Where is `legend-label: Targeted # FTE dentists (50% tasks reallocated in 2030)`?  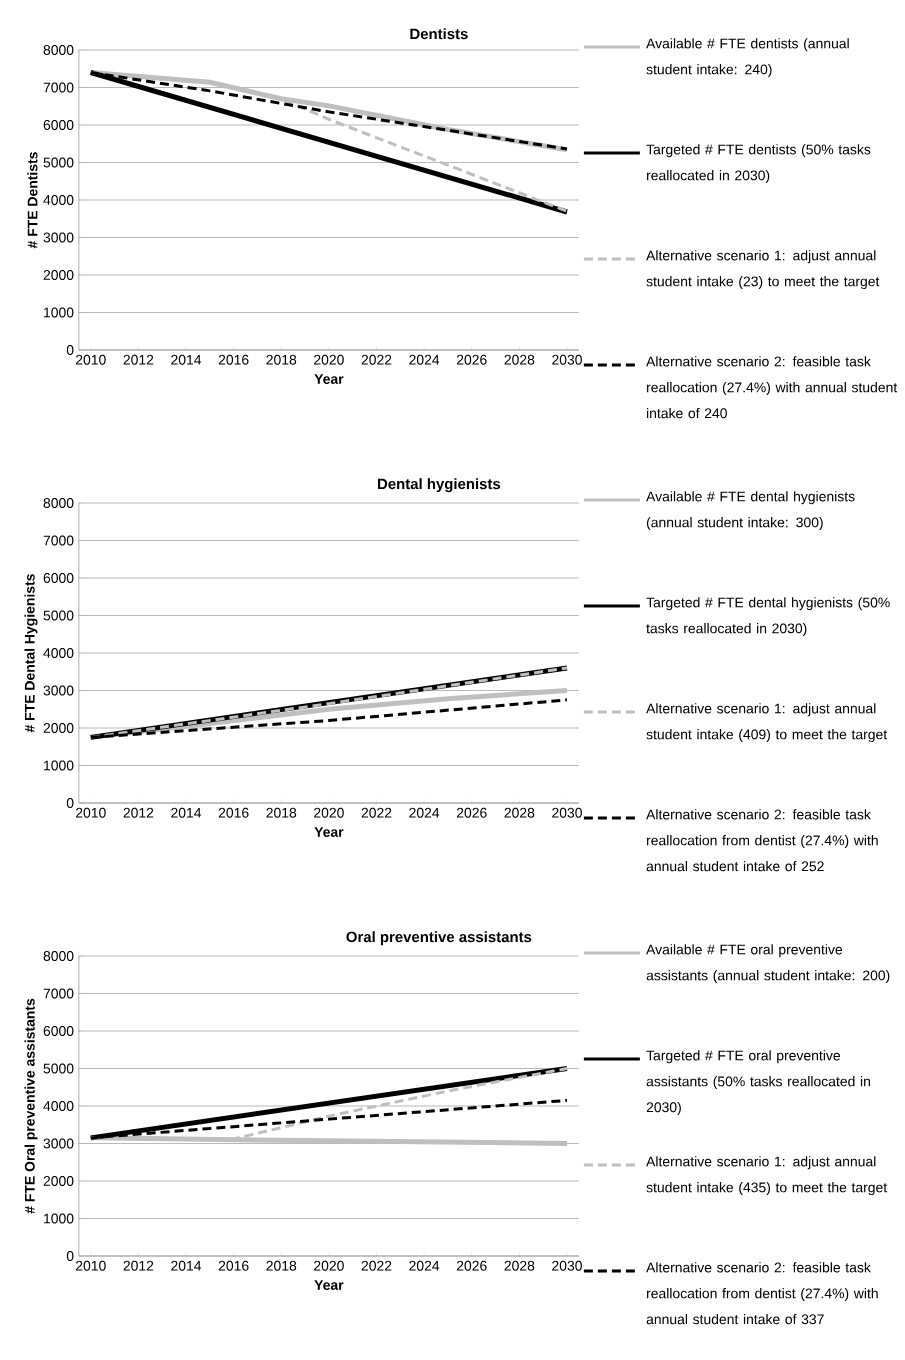
legend-label: Targeted # FTE dentists (50% tasks reallocated in 2030) is located at coordinates (758, 164).